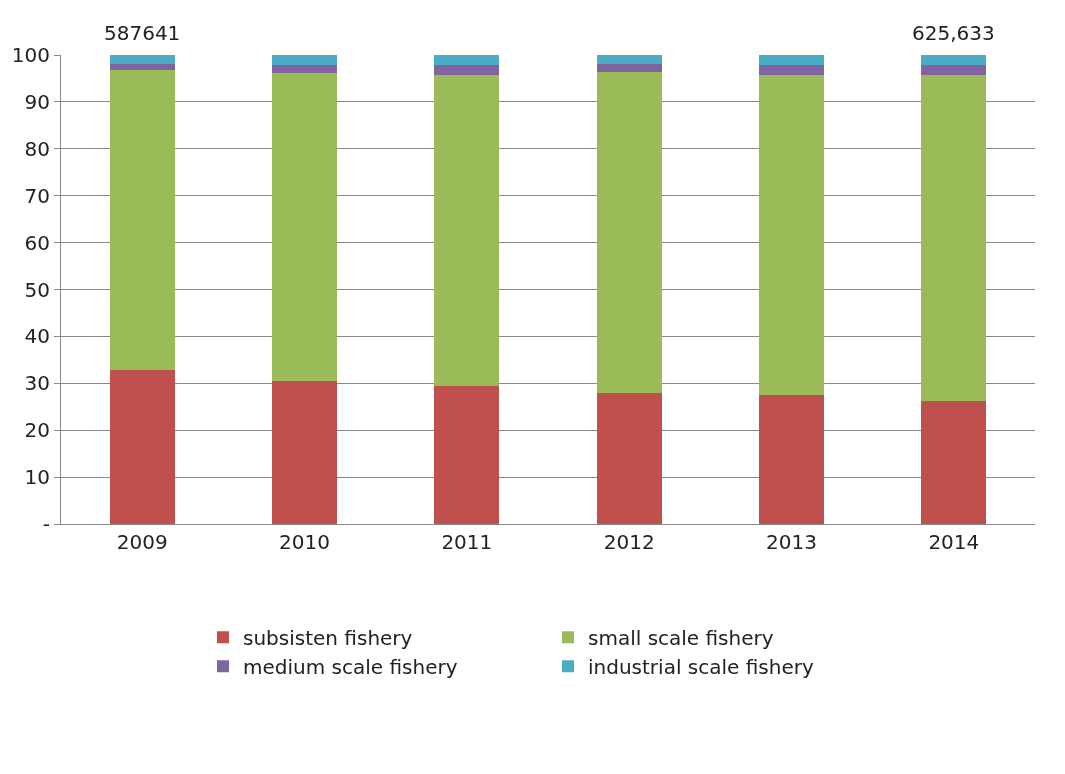 The height and width of the screenshot is (774, 1065). Describe the element at coordinates (142, 33) in the screenshot. I see `annotation: 587641` at that location.